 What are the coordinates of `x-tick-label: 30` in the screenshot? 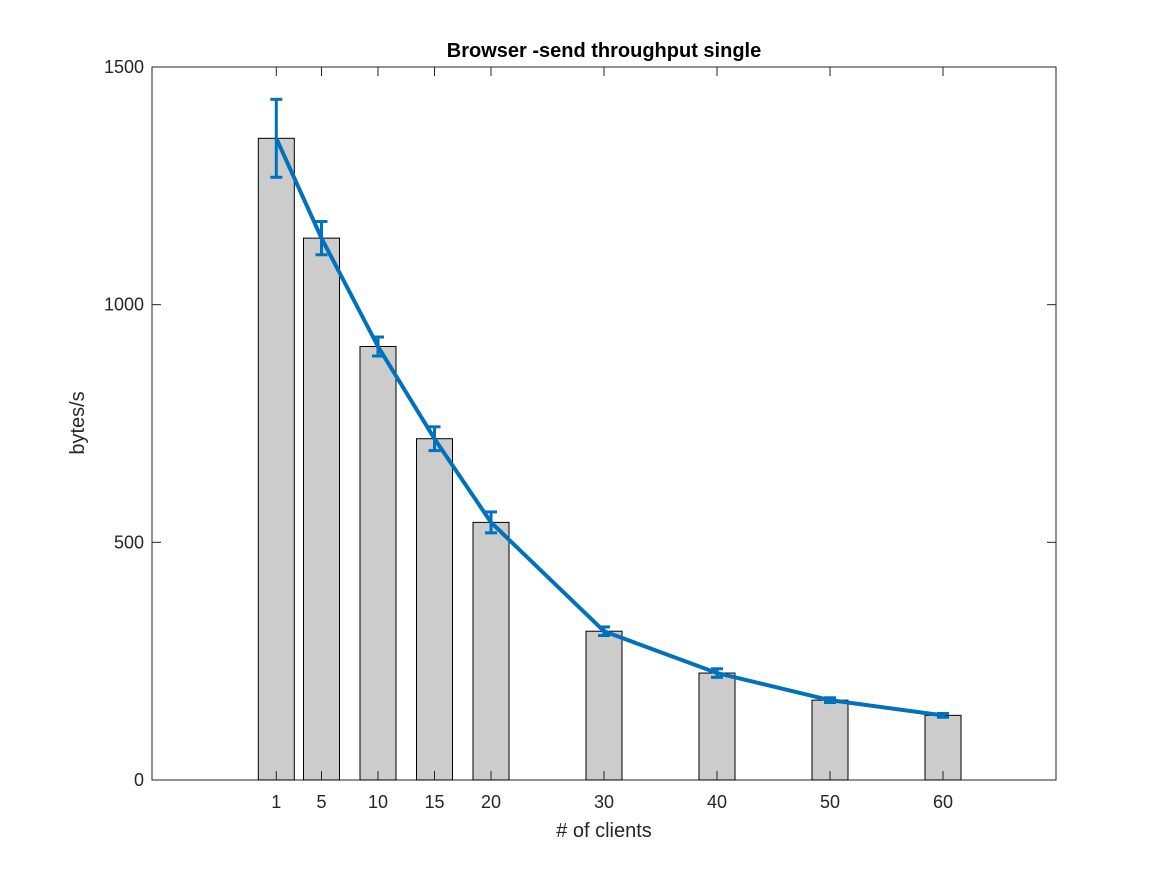 It's located at (604, 802).